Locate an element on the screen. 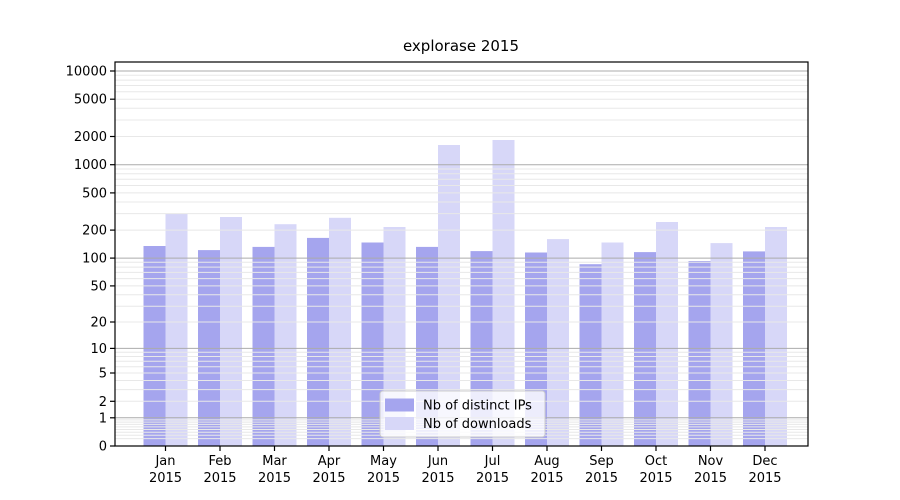 Image resolution: width=900 pixels, height=500 pixels. legend-box is located at coordinates (462, 414).